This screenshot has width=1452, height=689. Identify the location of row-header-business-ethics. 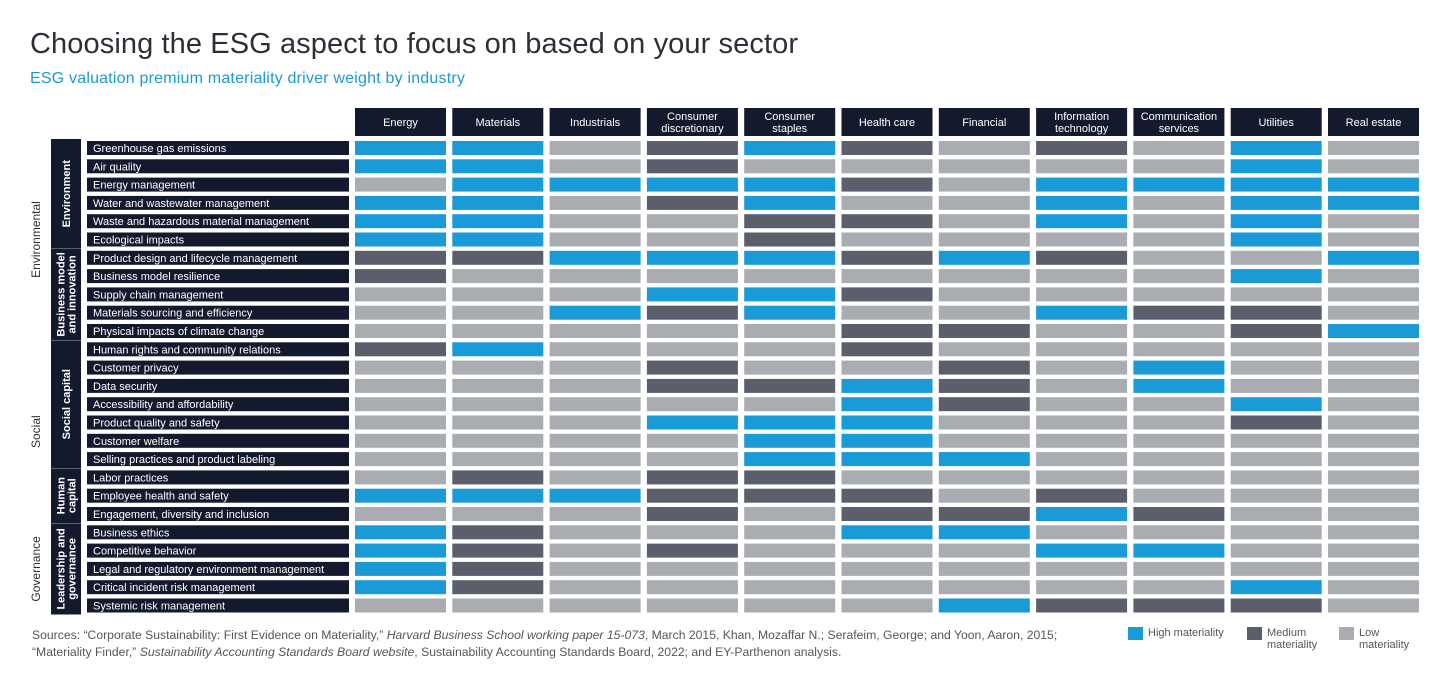
(218, 532).